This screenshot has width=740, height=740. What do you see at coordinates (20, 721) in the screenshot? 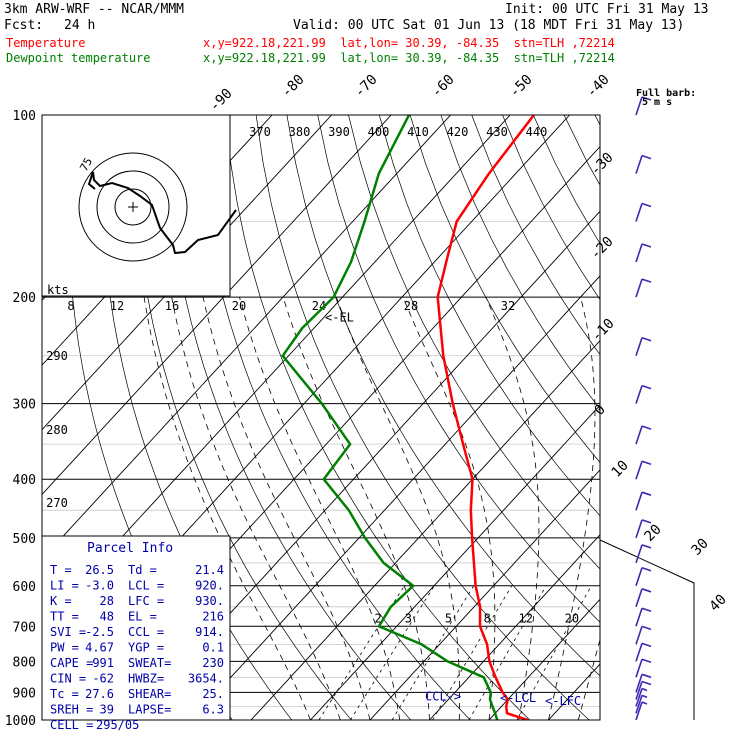
I see `pressure-label: 1000` at bounding box center [20, 721].